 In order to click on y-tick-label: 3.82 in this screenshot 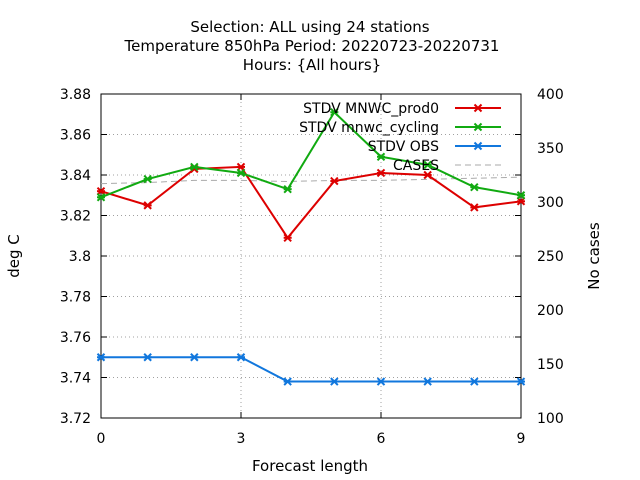, I will do `click(75, 217)`.